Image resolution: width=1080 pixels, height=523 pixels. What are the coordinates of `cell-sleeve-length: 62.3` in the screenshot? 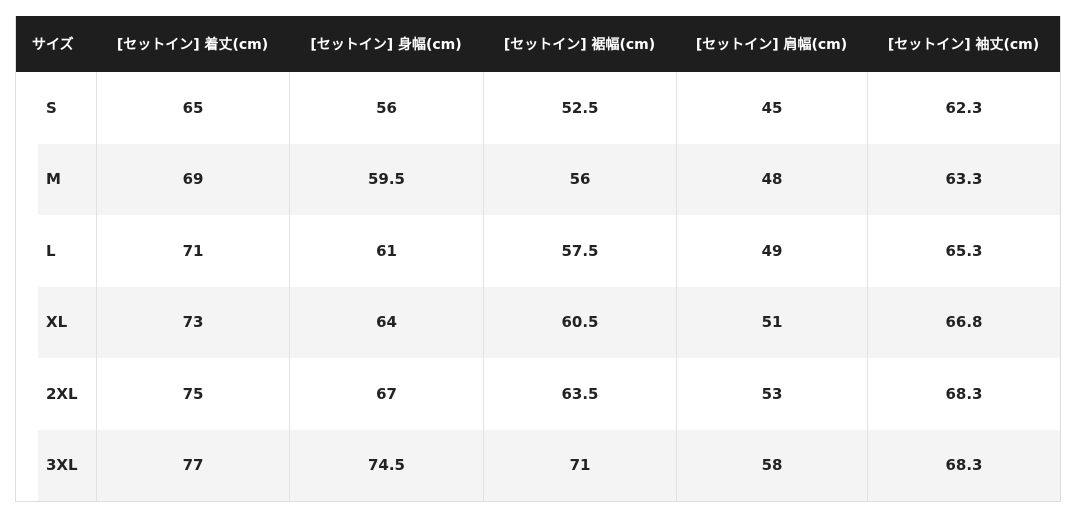 It's located at (963, 108).